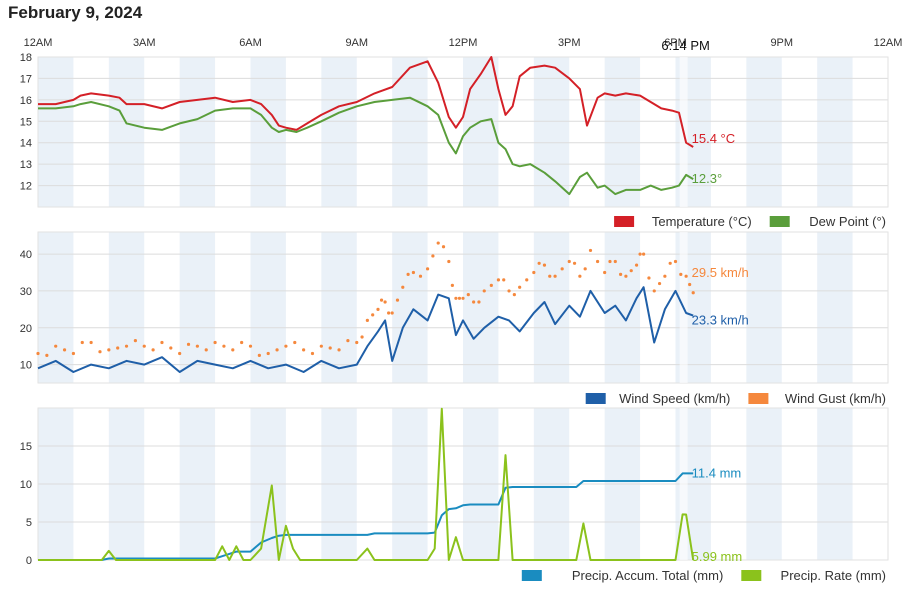  Describe the element at coordinates (26, 366) in the screenshot. I see `y-tick-label: 10` at that location.